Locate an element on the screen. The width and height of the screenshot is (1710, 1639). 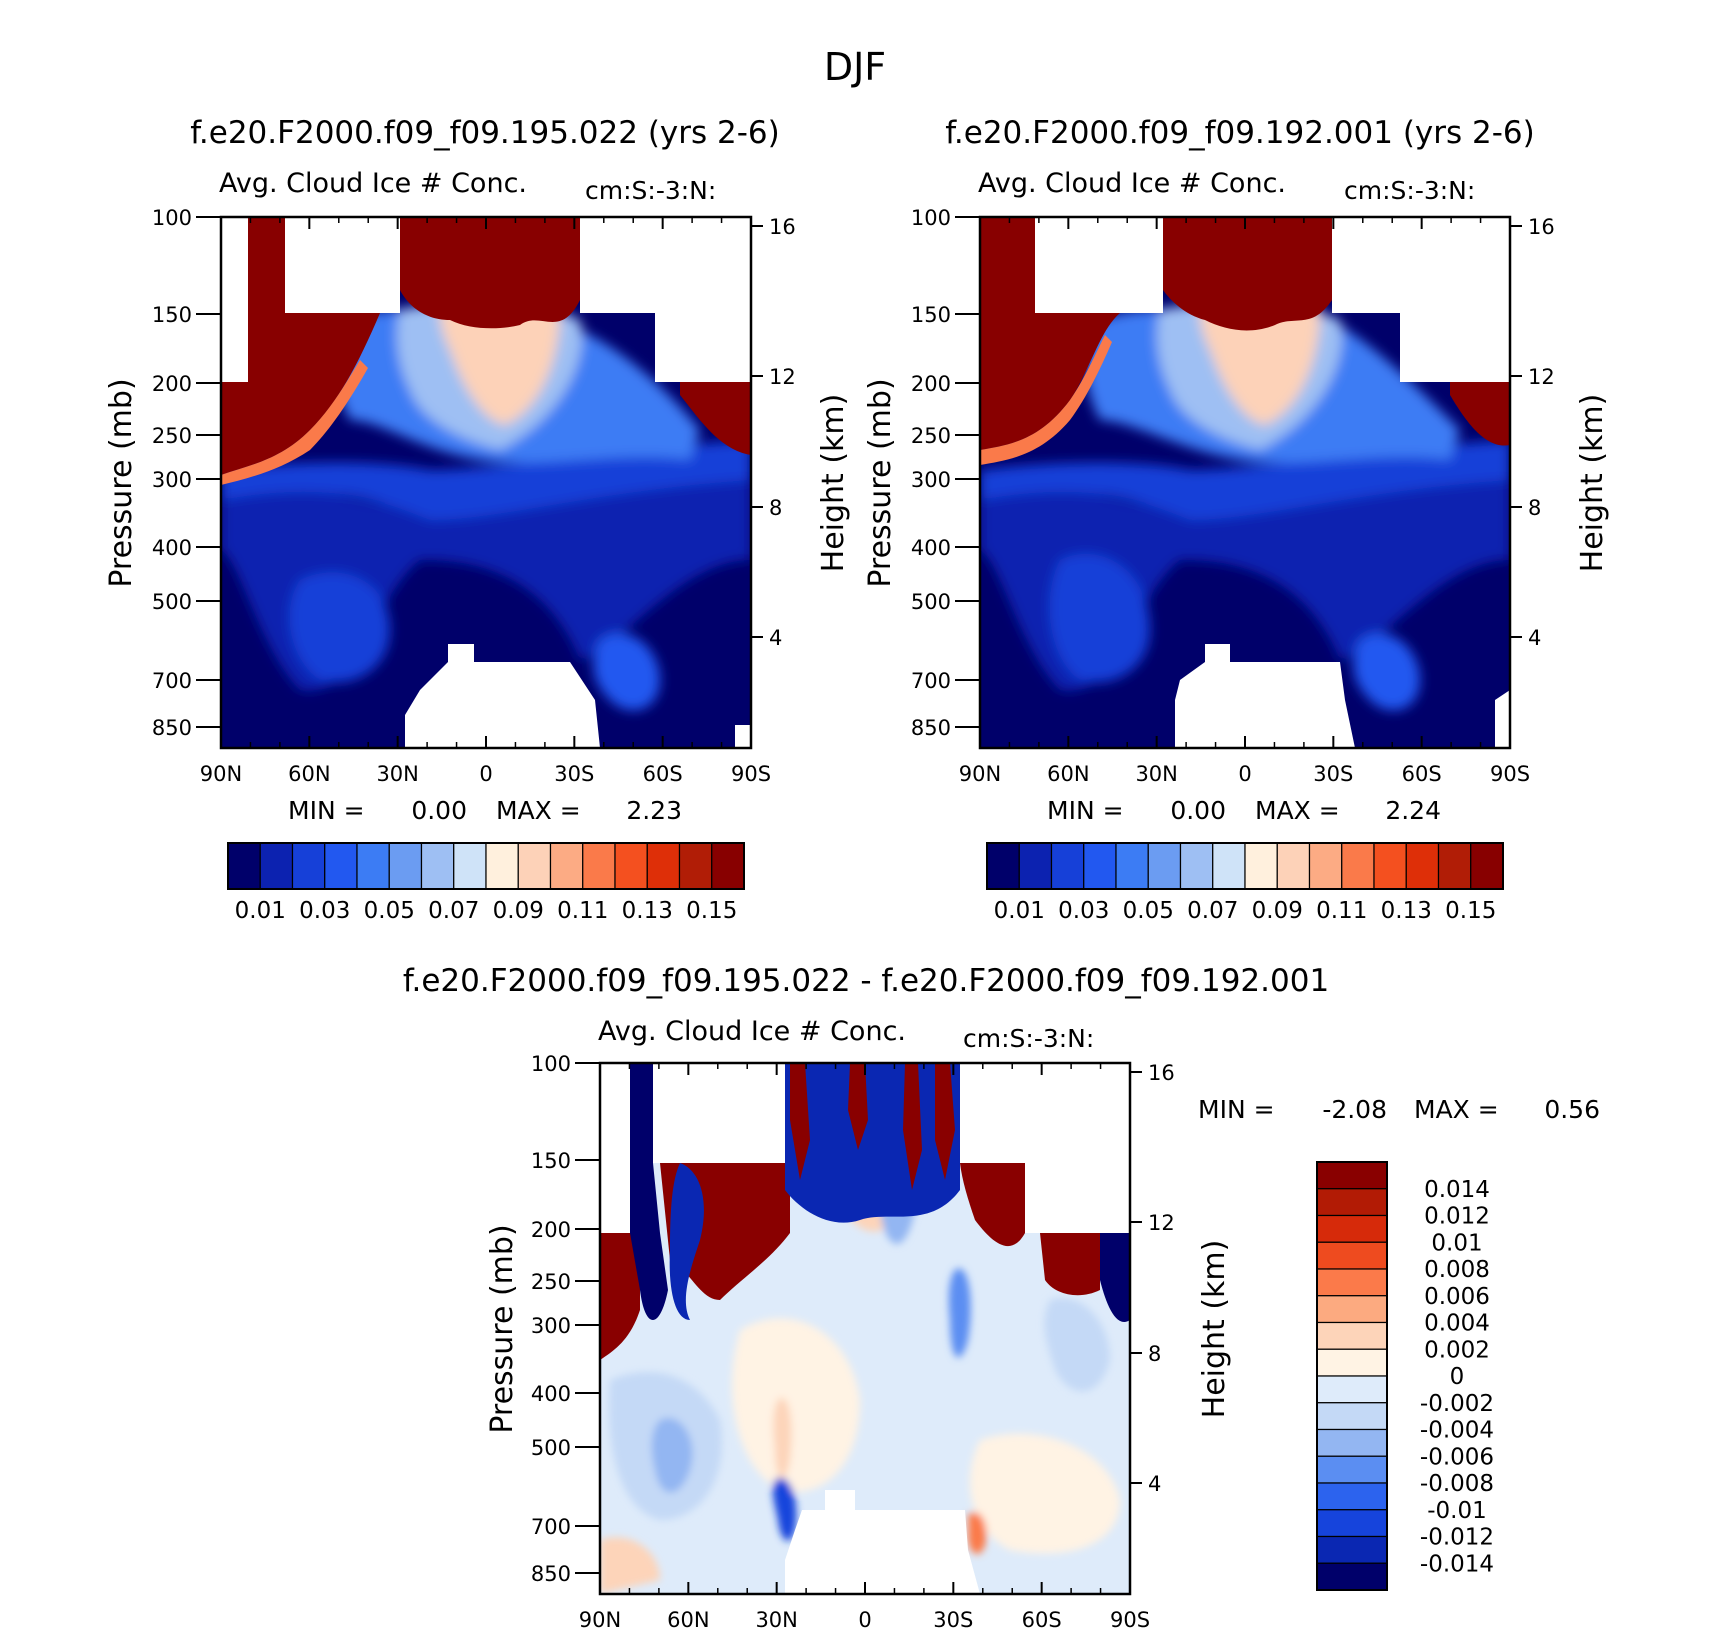
panel-1-ytick-label: 200 is located at coordinates (172, 384).